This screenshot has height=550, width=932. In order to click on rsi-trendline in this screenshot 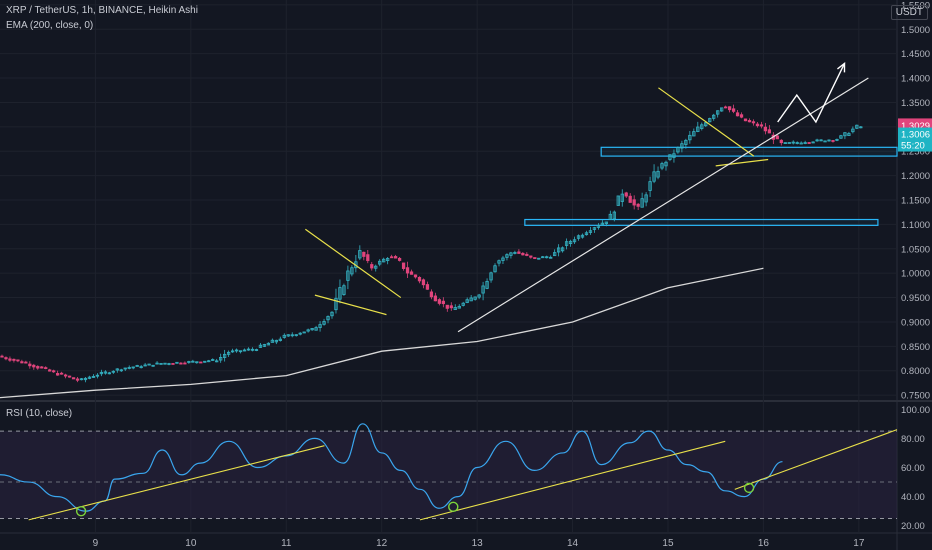, I will do `click(572, 480)`.